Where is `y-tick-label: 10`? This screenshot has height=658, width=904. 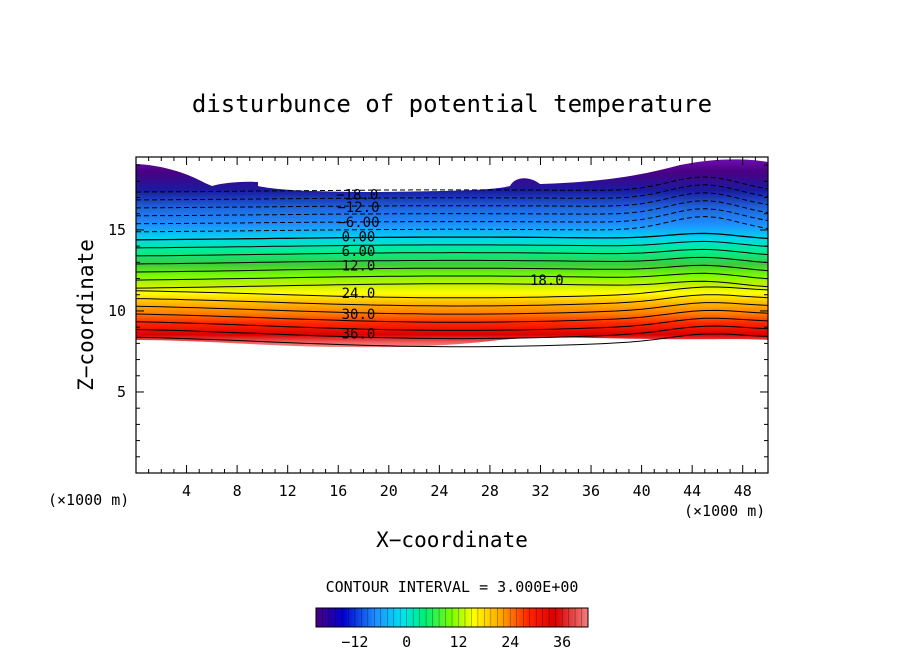 y-tick-label: 10 is located at coordinates (117, 311).